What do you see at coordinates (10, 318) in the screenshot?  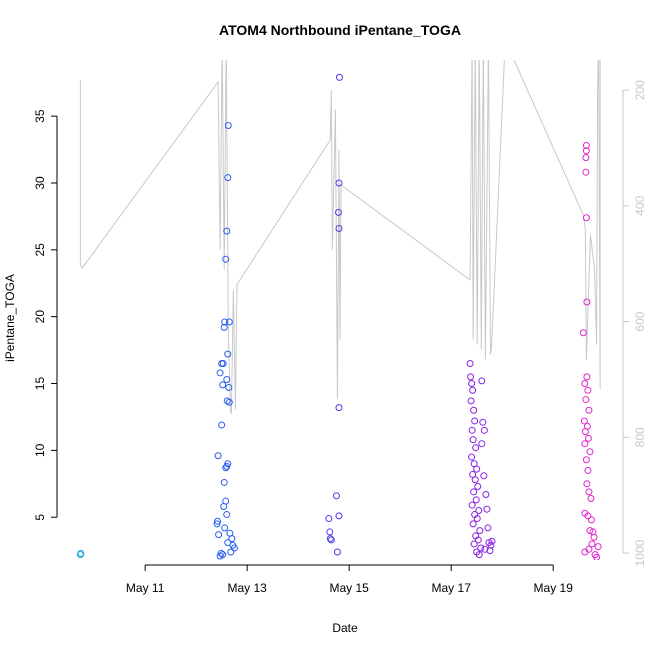 I see `y-axis-label: iPentane_TOGA` at bounding box center [10, 318].